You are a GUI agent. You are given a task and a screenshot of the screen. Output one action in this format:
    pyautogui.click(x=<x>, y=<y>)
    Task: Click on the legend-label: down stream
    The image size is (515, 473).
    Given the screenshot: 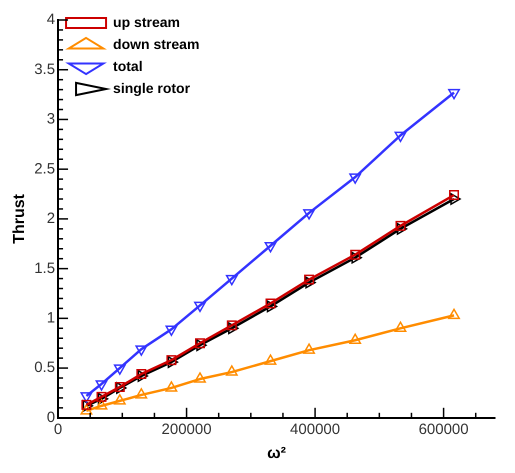 What is the action you would take?
    pyautogui.click(x=156, y=44)
    